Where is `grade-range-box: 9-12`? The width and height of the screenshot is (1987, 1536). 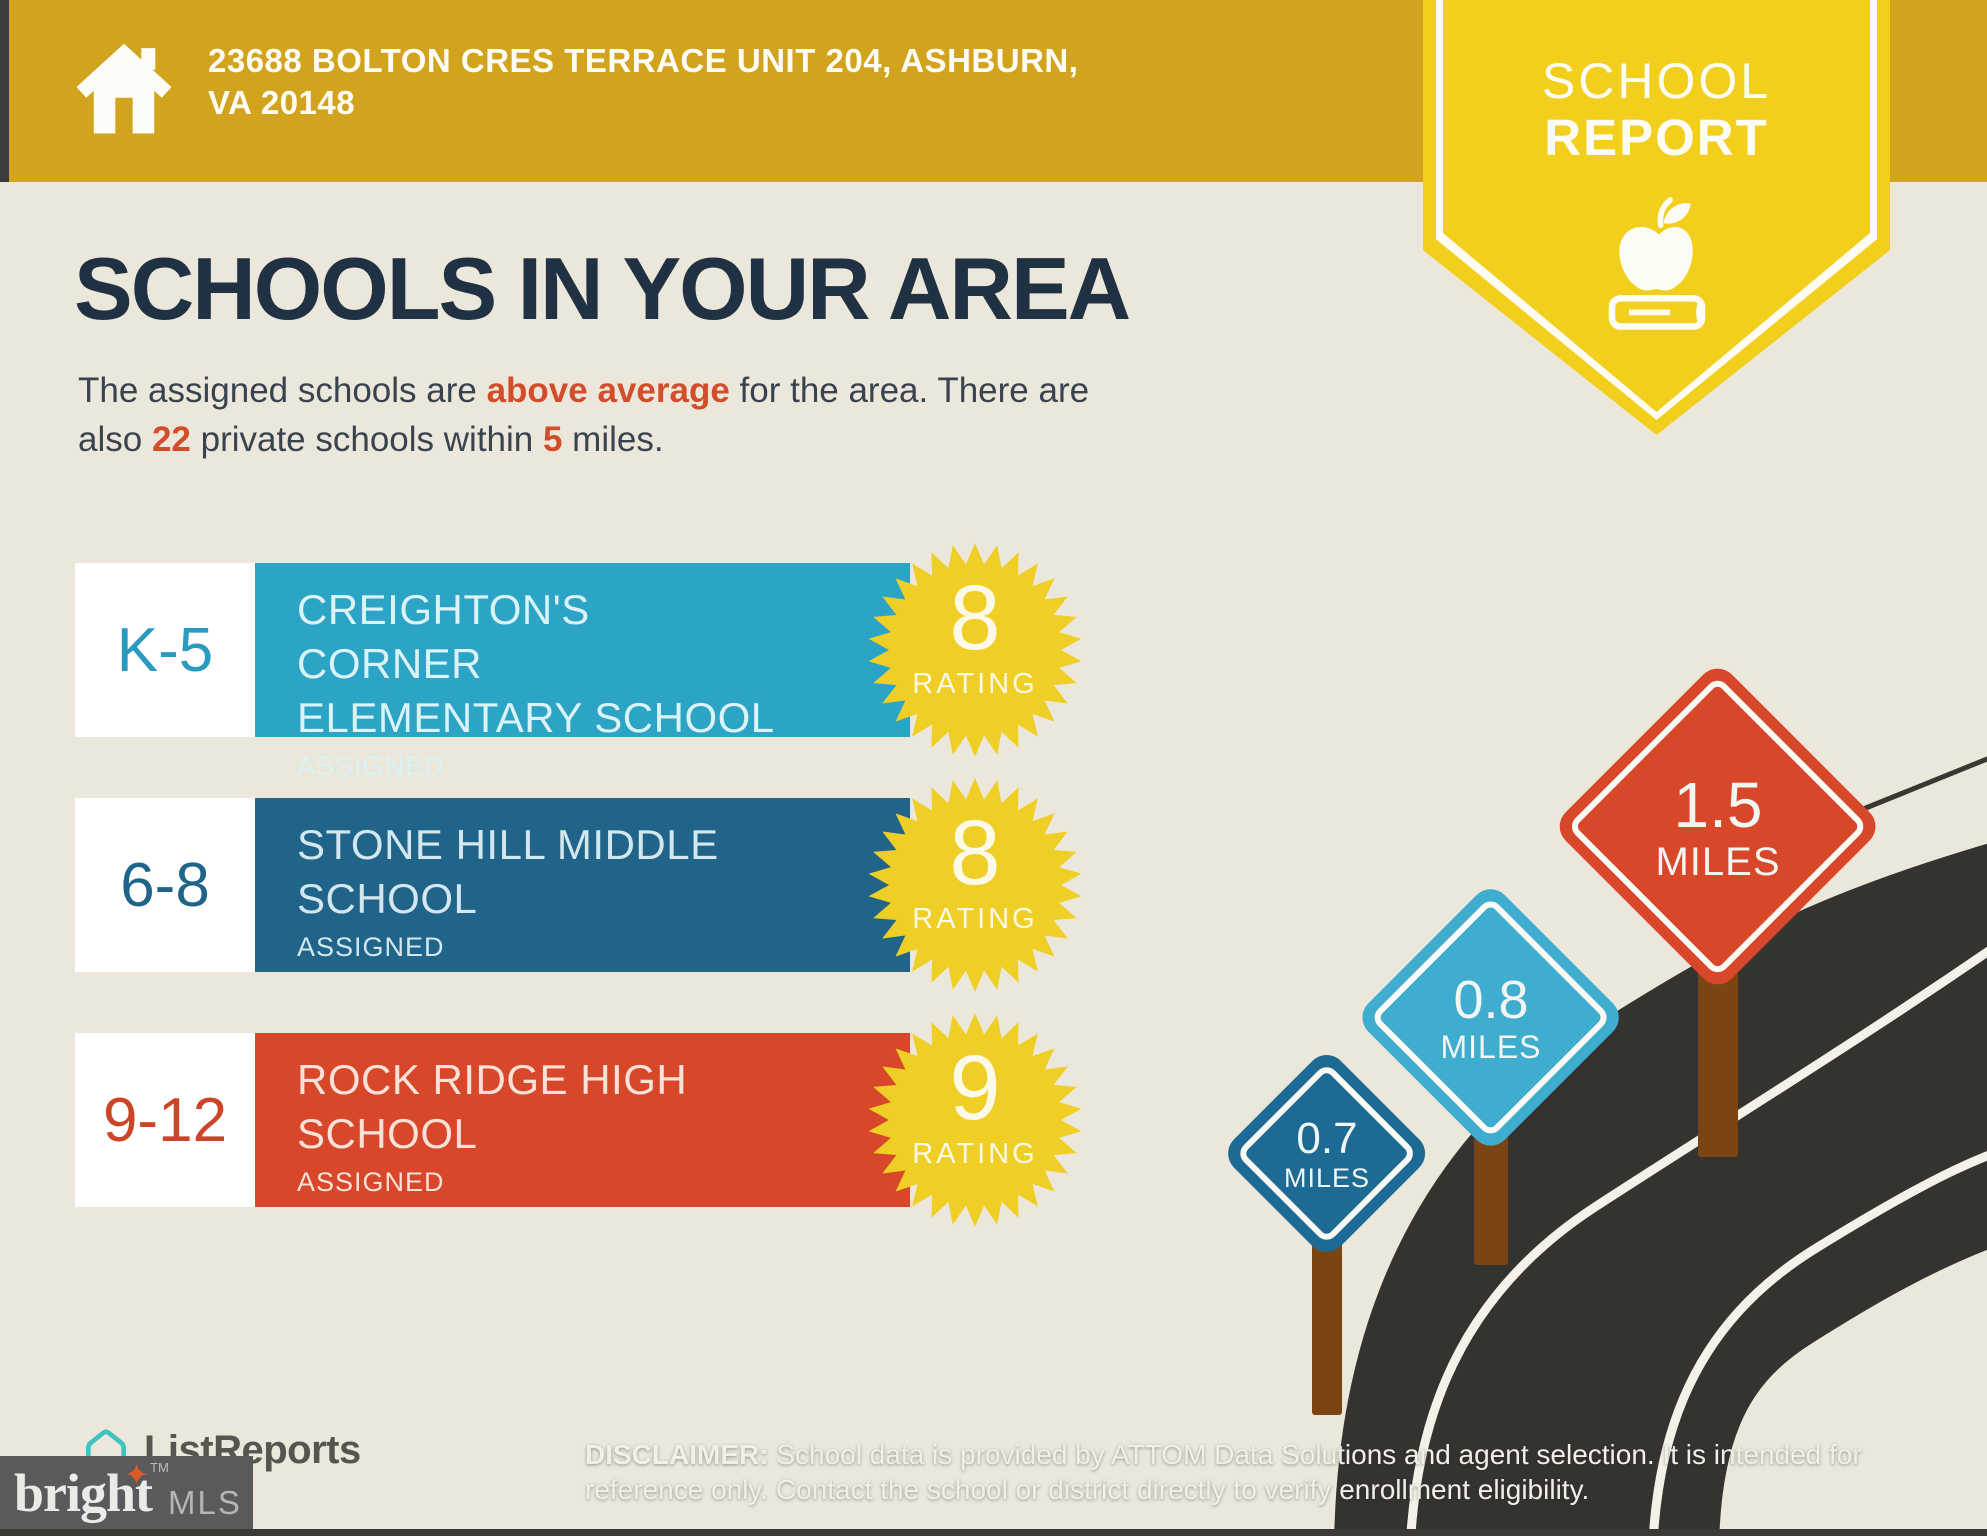 grade-range-box: 9-12 is located at coordinates (165, 1120).